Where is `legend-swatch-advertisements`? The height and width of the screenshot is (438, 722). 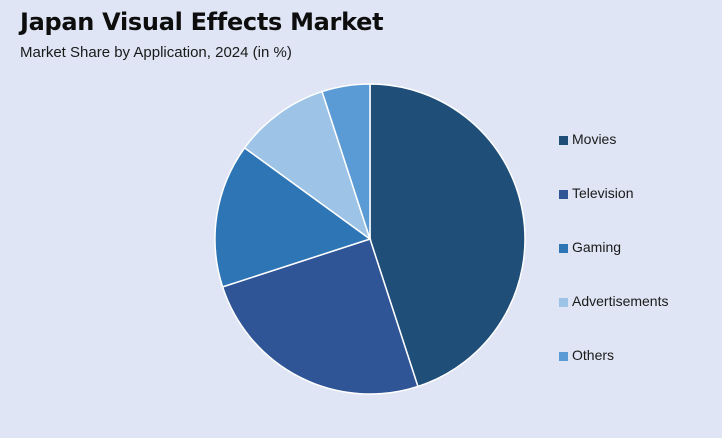 legend-swatch-advertisements is located at coordinates (563, 302).